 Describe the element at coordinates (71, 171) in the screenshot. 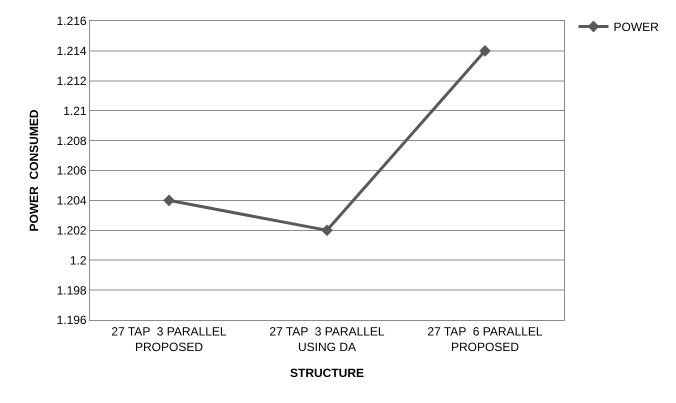

I see `y-tick-label: 1.206` at that location.